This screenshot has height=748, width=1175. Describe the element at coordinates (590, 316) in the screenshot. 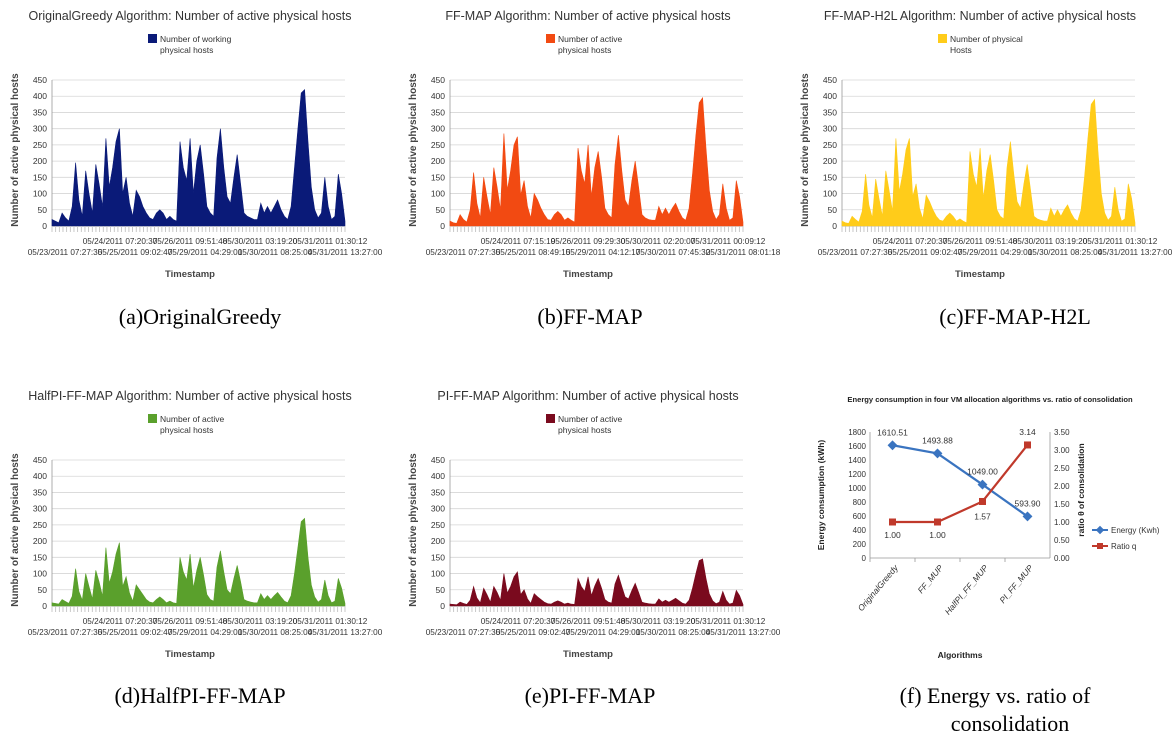

I see `caption-b: (b)FF-MAP` at that location.